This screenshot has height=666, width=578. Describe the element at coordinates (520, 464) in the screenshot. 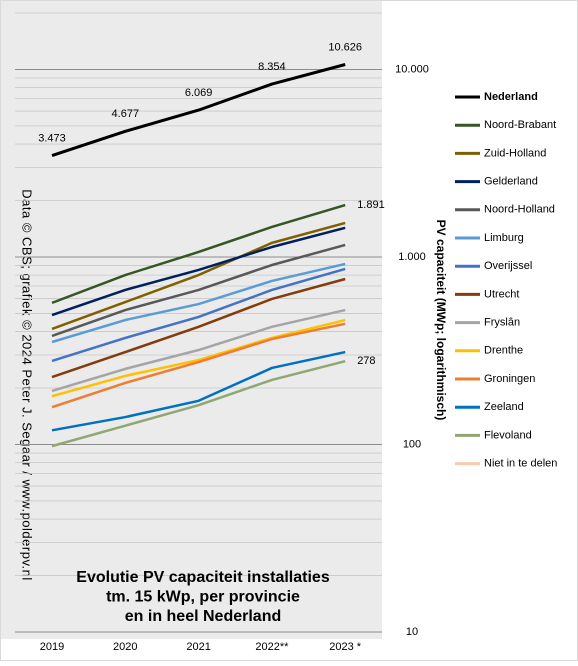

I see `legend-label: Niet in te delen` at that location.